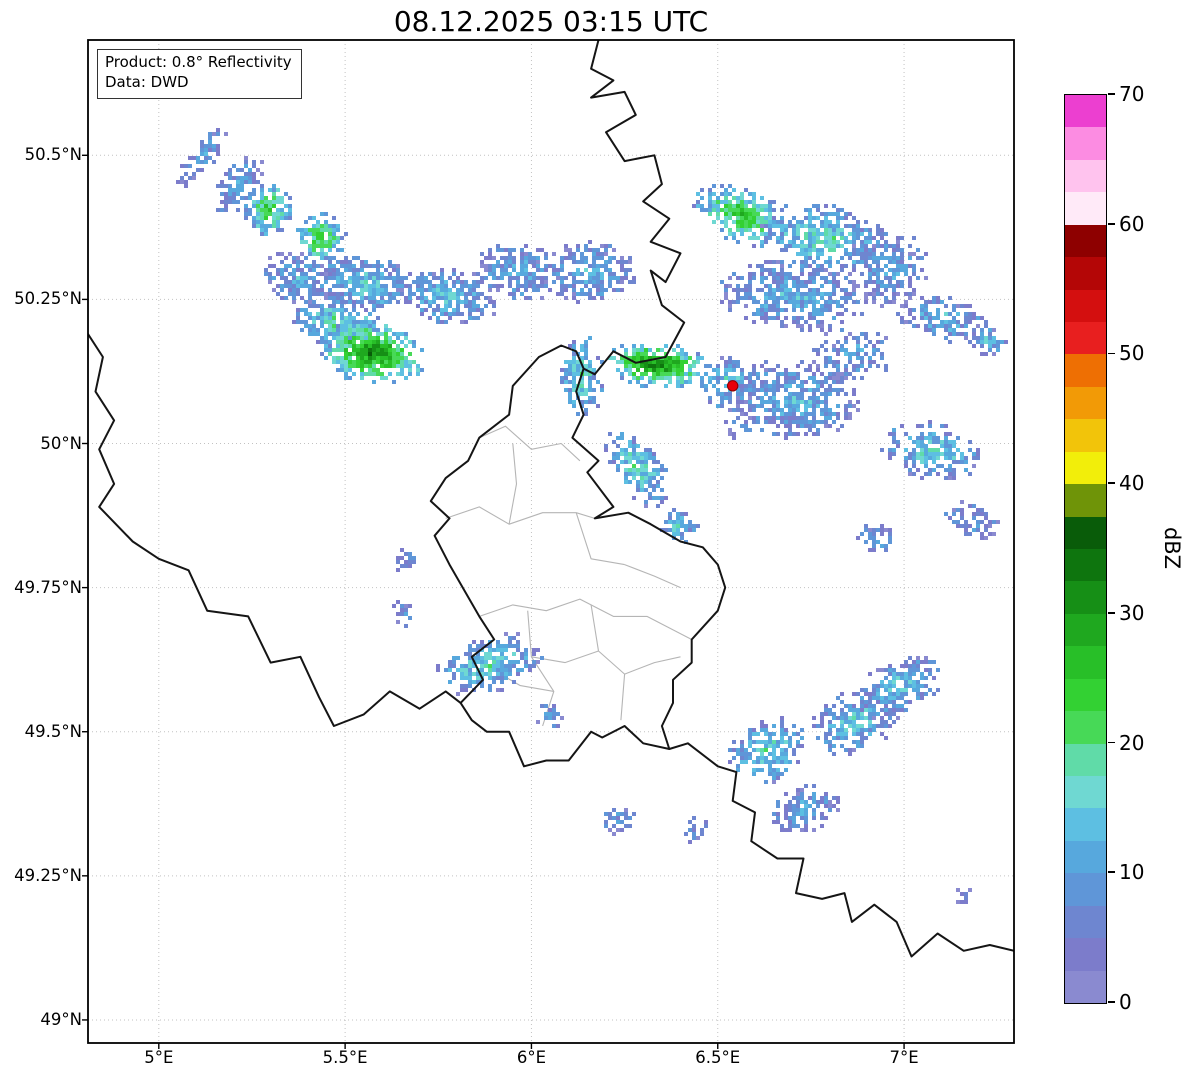  What do you see at coordinates (732, 386) in the screenshot?
I see `radar-site-marker` at bounding box center [732, 386].